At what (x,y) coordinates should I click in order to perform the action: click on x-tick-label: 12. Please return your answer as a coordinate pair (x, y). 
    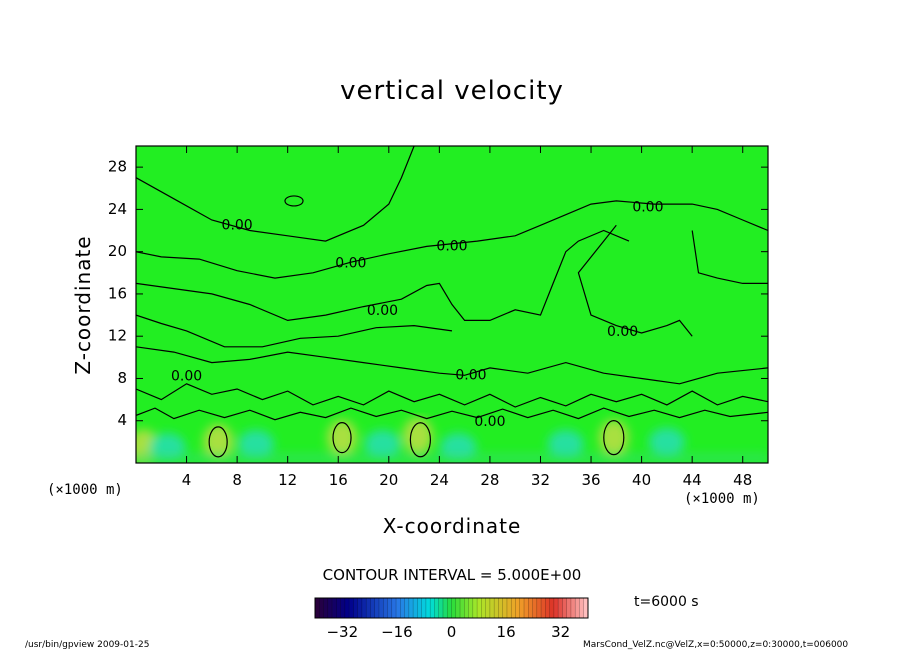
    Looking at the image, I should click on (287, 480).